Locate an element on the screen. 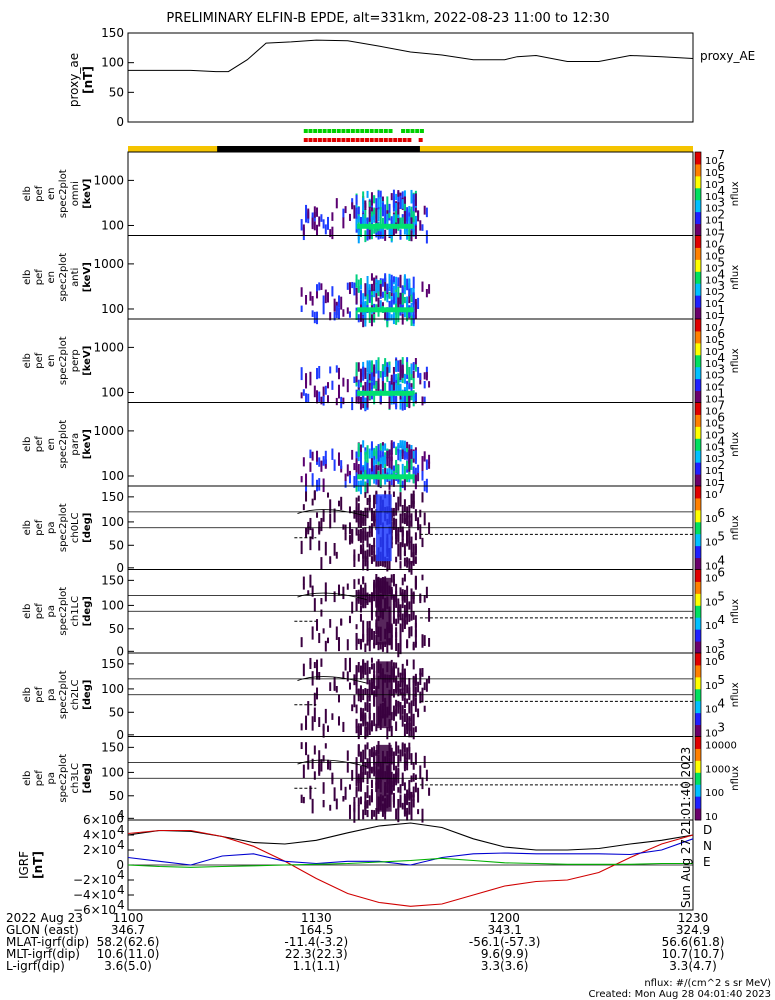  ae-legend: proxy_AE is located at coordinates (727, 56).